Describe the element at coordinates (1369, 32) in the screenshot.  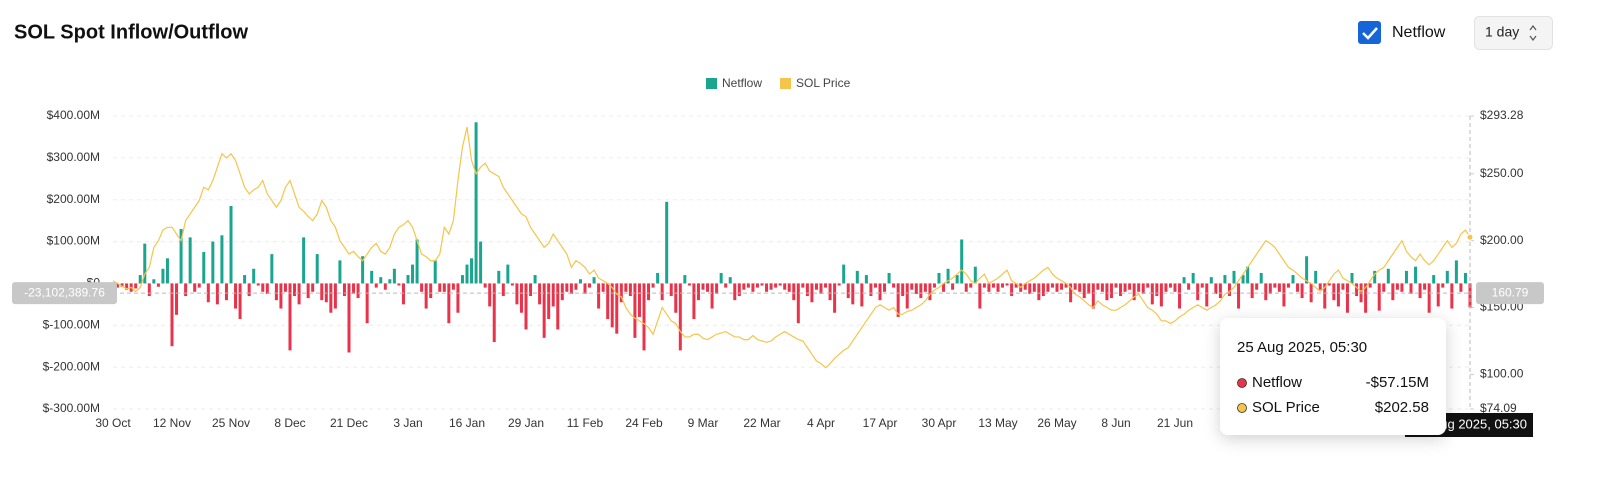
I see `checkbox` at that location.